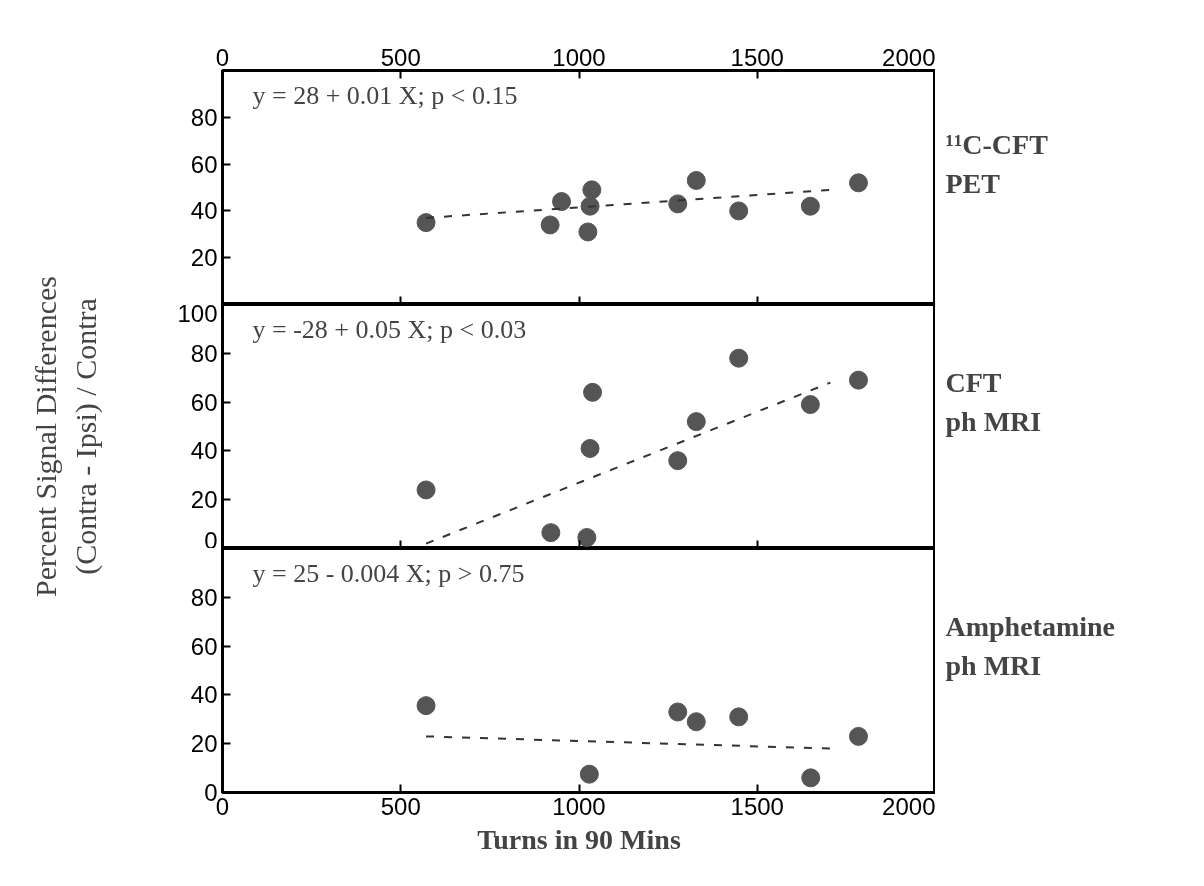 The width and height of the screenshot is (1204, 886). What do you see at coordinates (388, 573) in the screenshot?
I see `annotation: y = 25 - 0.004 X; p > 0.75` at bounding box center [388, 573].